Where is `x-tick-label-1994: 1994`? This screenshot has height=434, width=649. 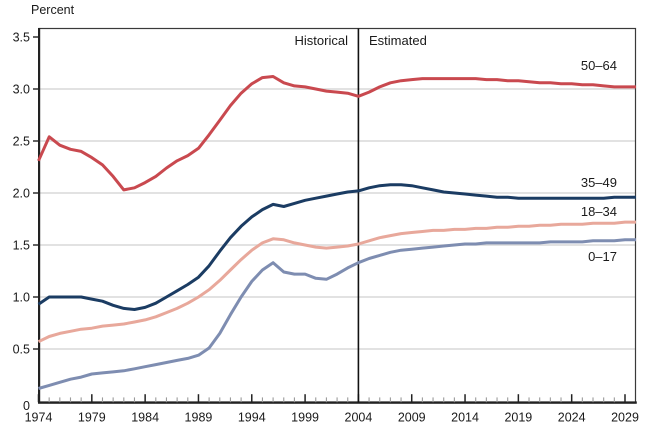 x-tick-label-1994: 1994 is located at coordinates (252, 418).